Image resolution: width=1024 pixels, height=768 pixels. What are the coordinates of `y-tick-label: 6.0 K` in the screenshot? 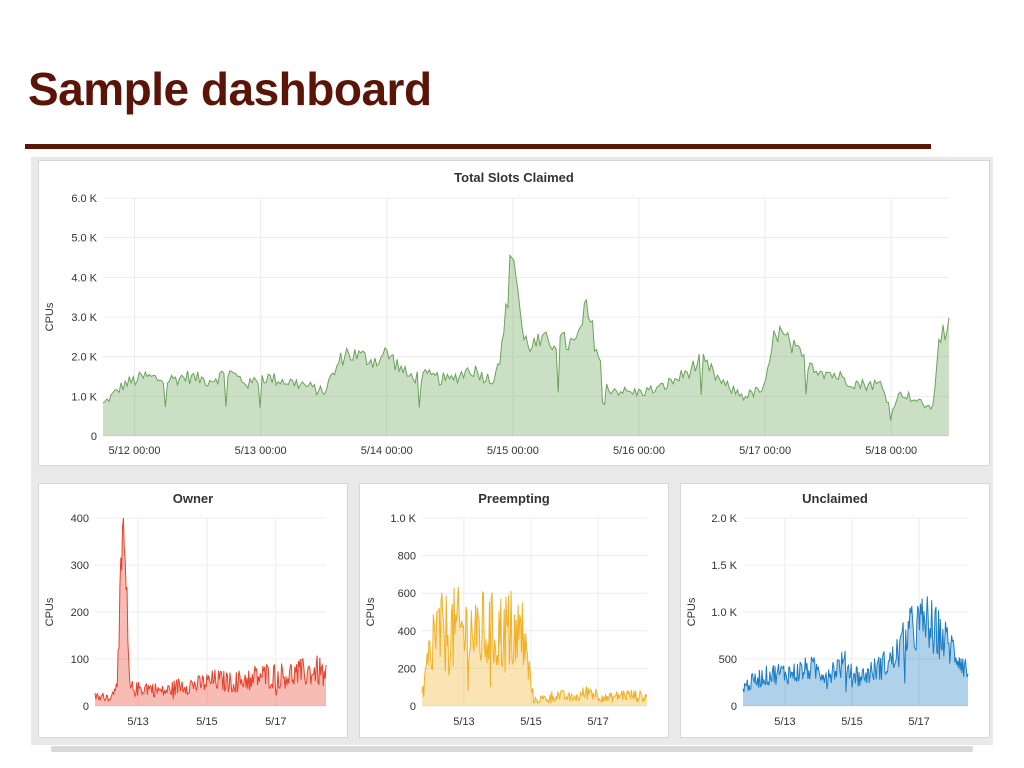 It's located at (84, 199).